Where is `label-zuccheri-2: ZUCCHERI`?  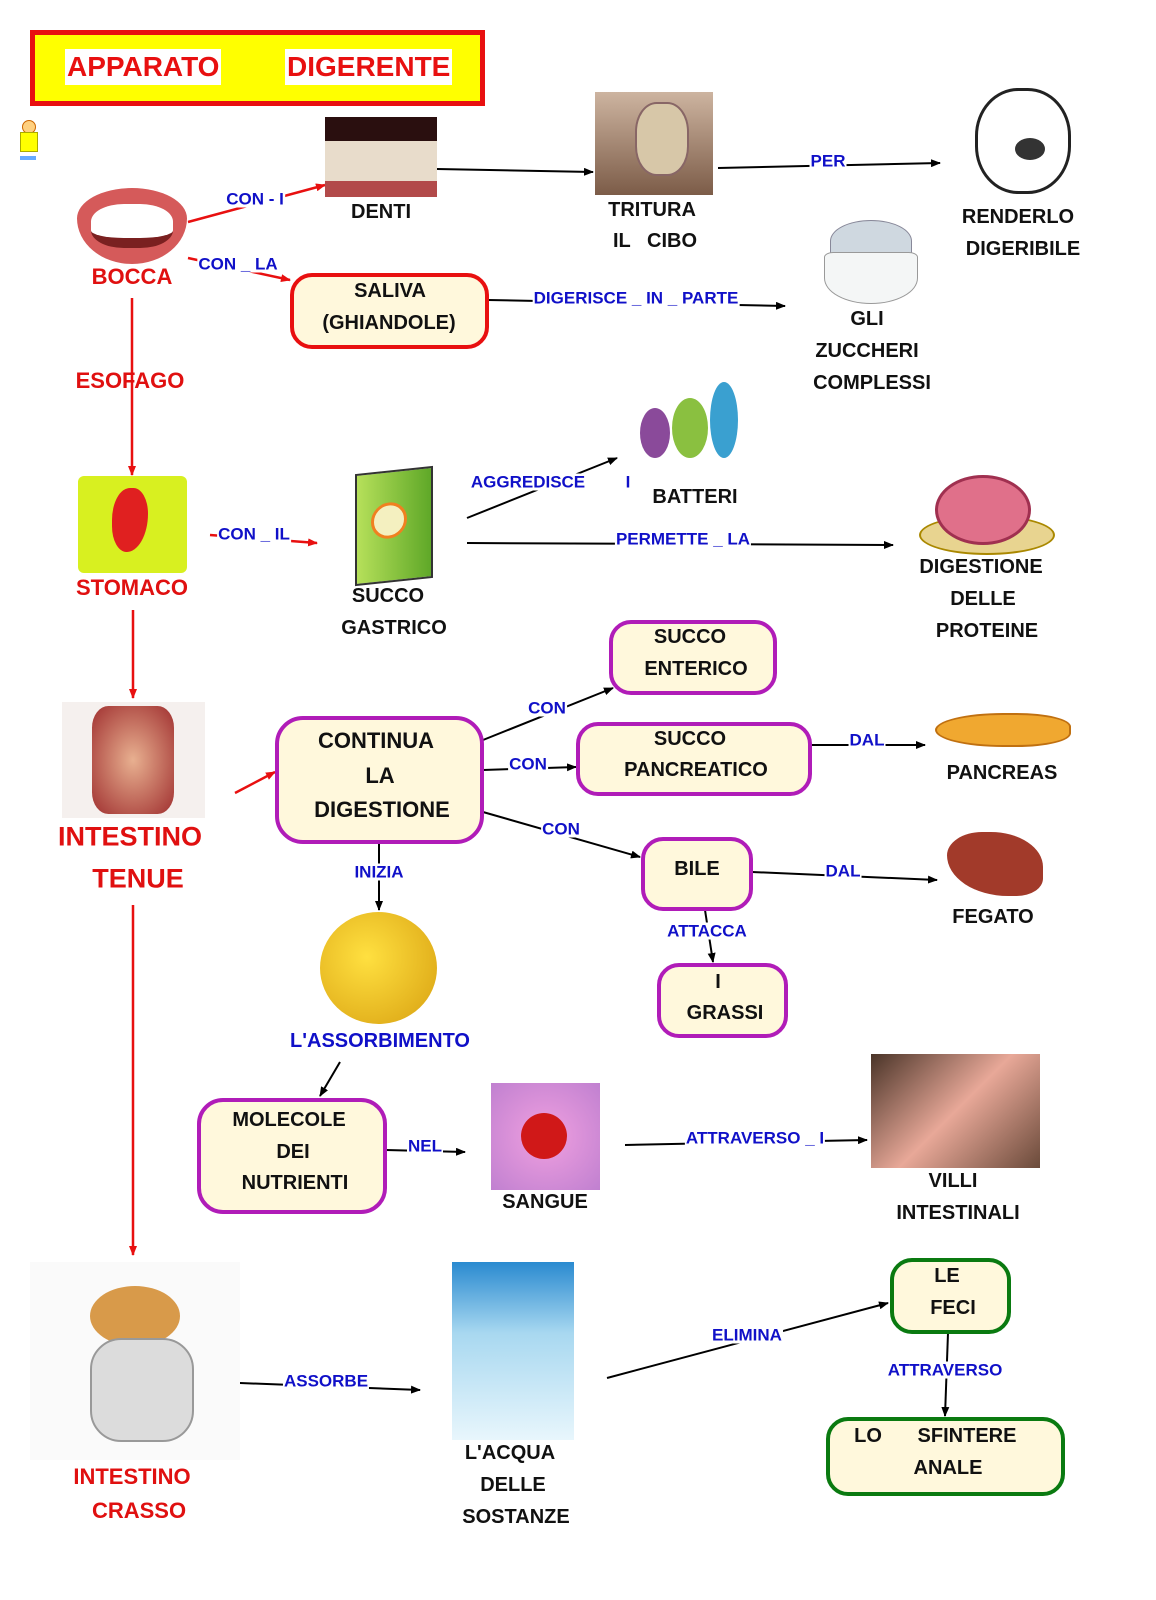
label-zuccheri-2: ZUCCHERI is located at coordinates (867, 351).